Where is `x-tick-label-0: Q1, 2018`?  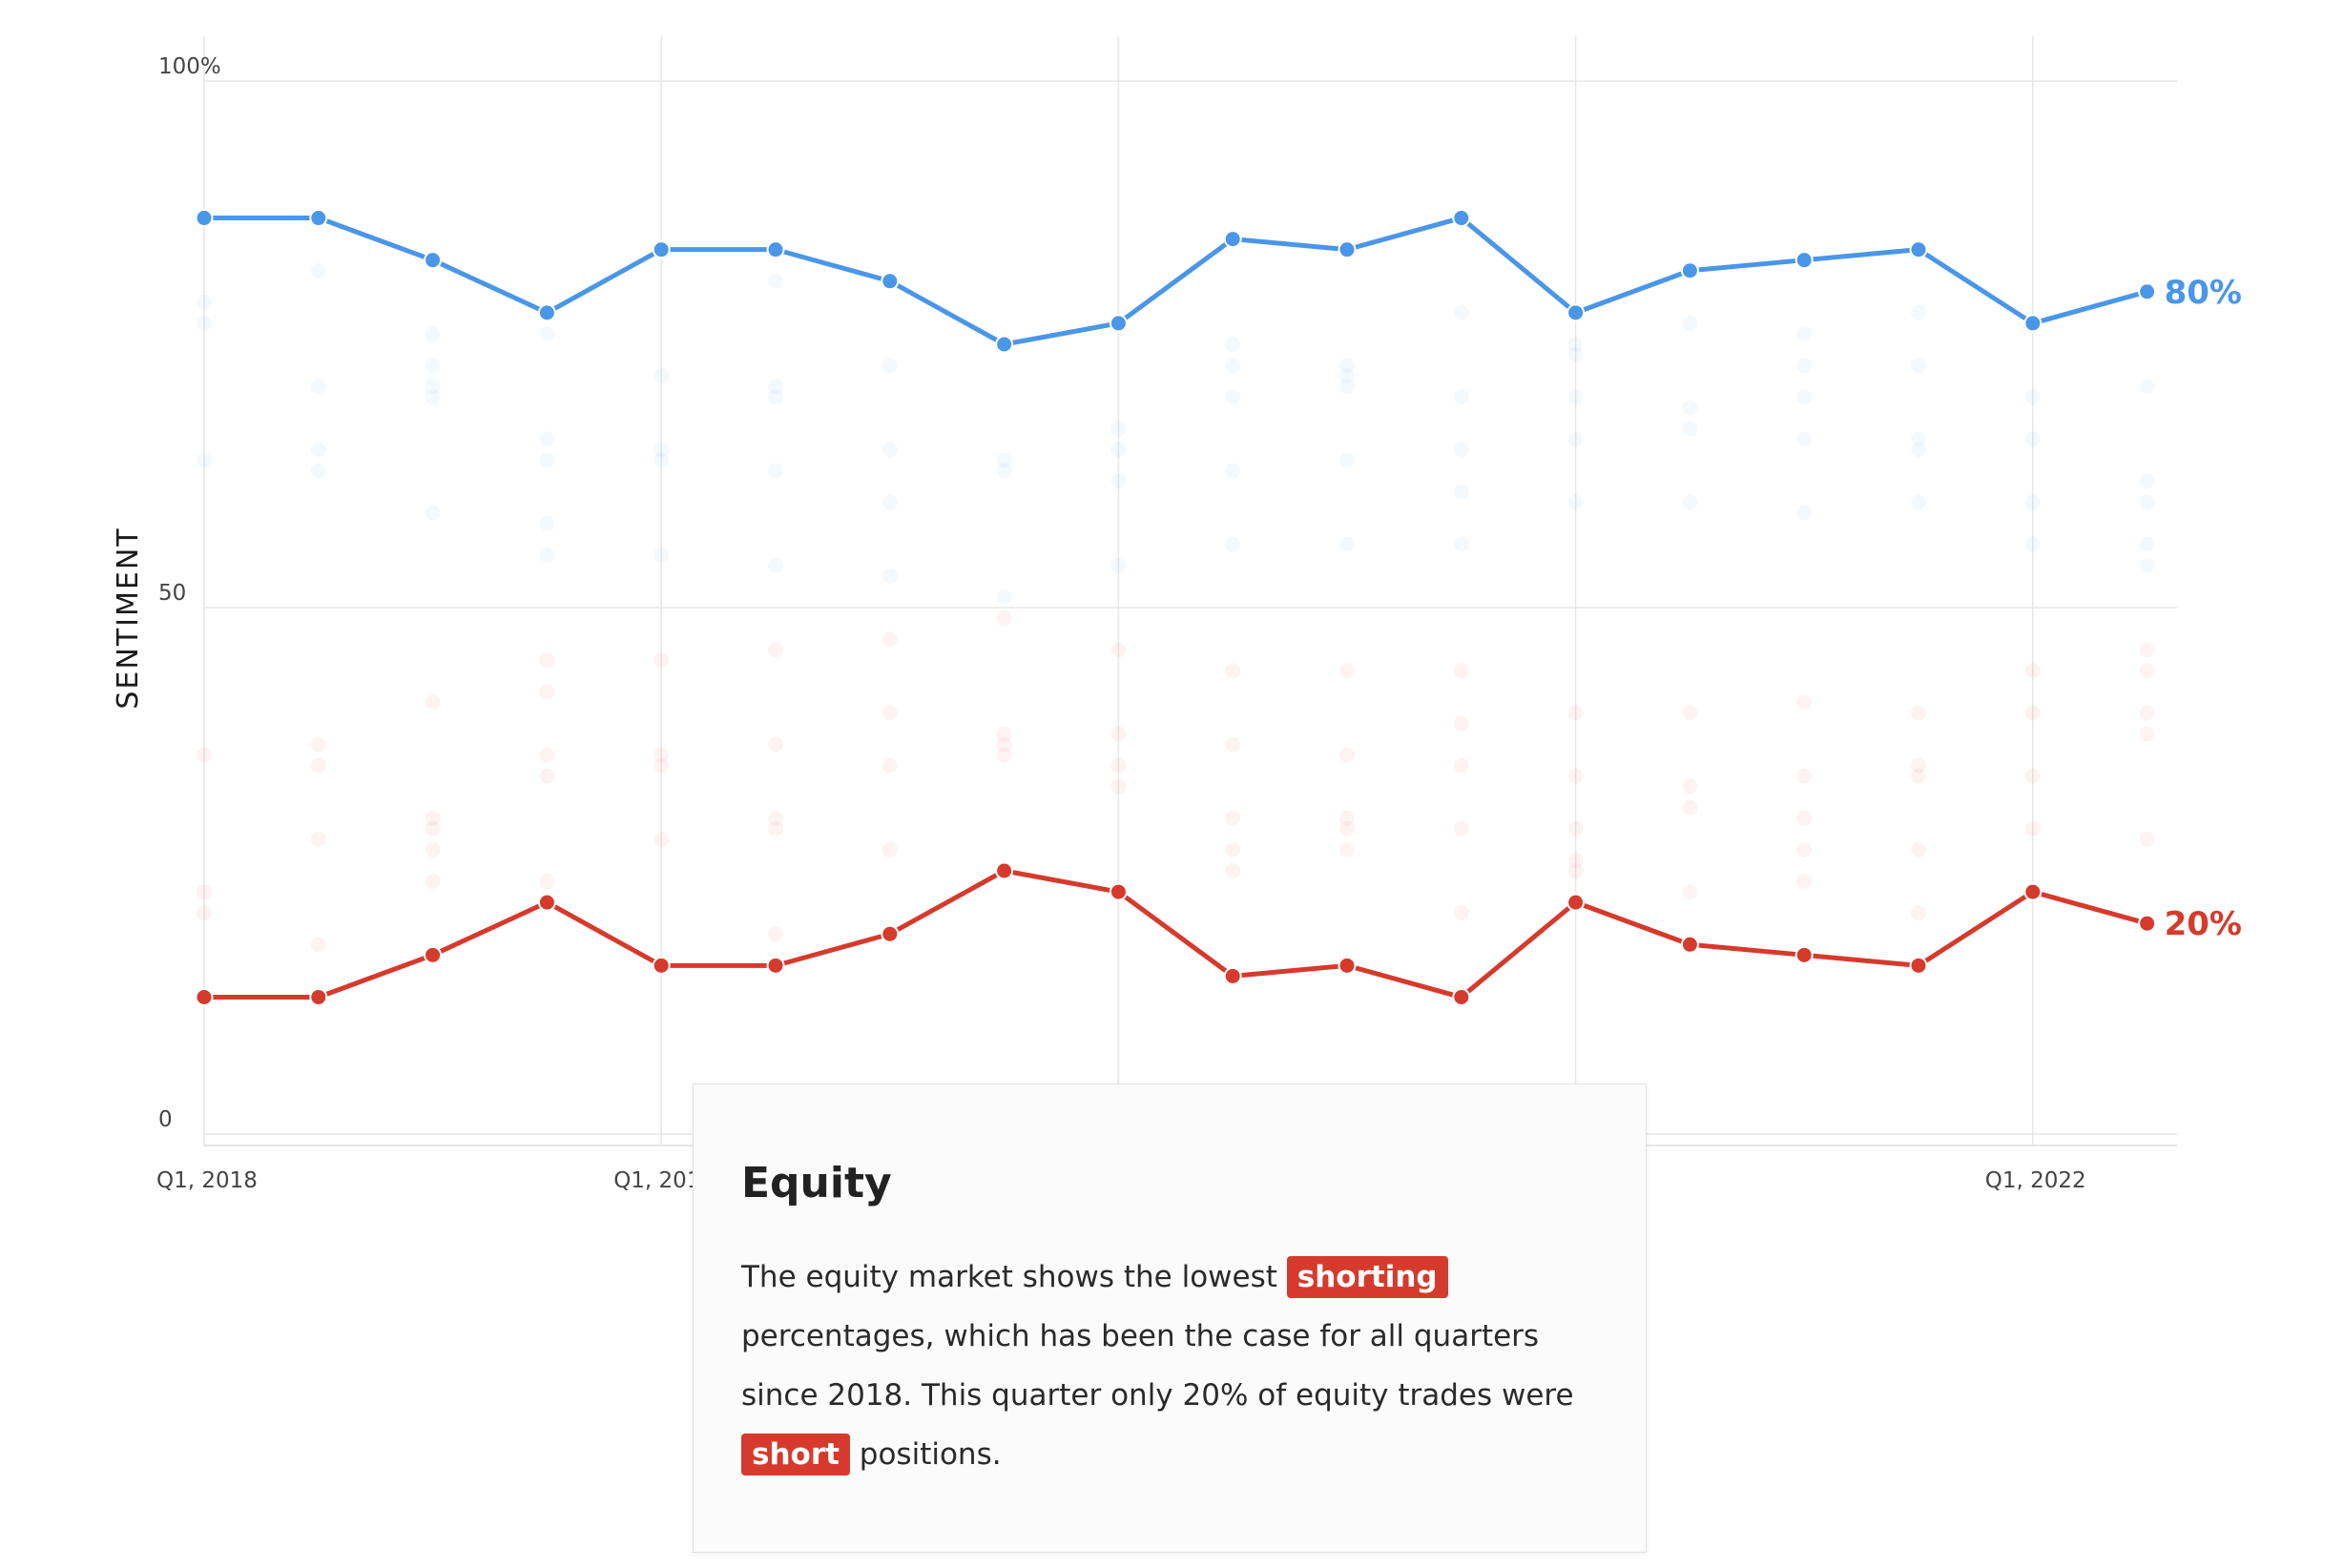
x-tick-label-0: Q1, 2018 is located at coordinates (207, 1180).